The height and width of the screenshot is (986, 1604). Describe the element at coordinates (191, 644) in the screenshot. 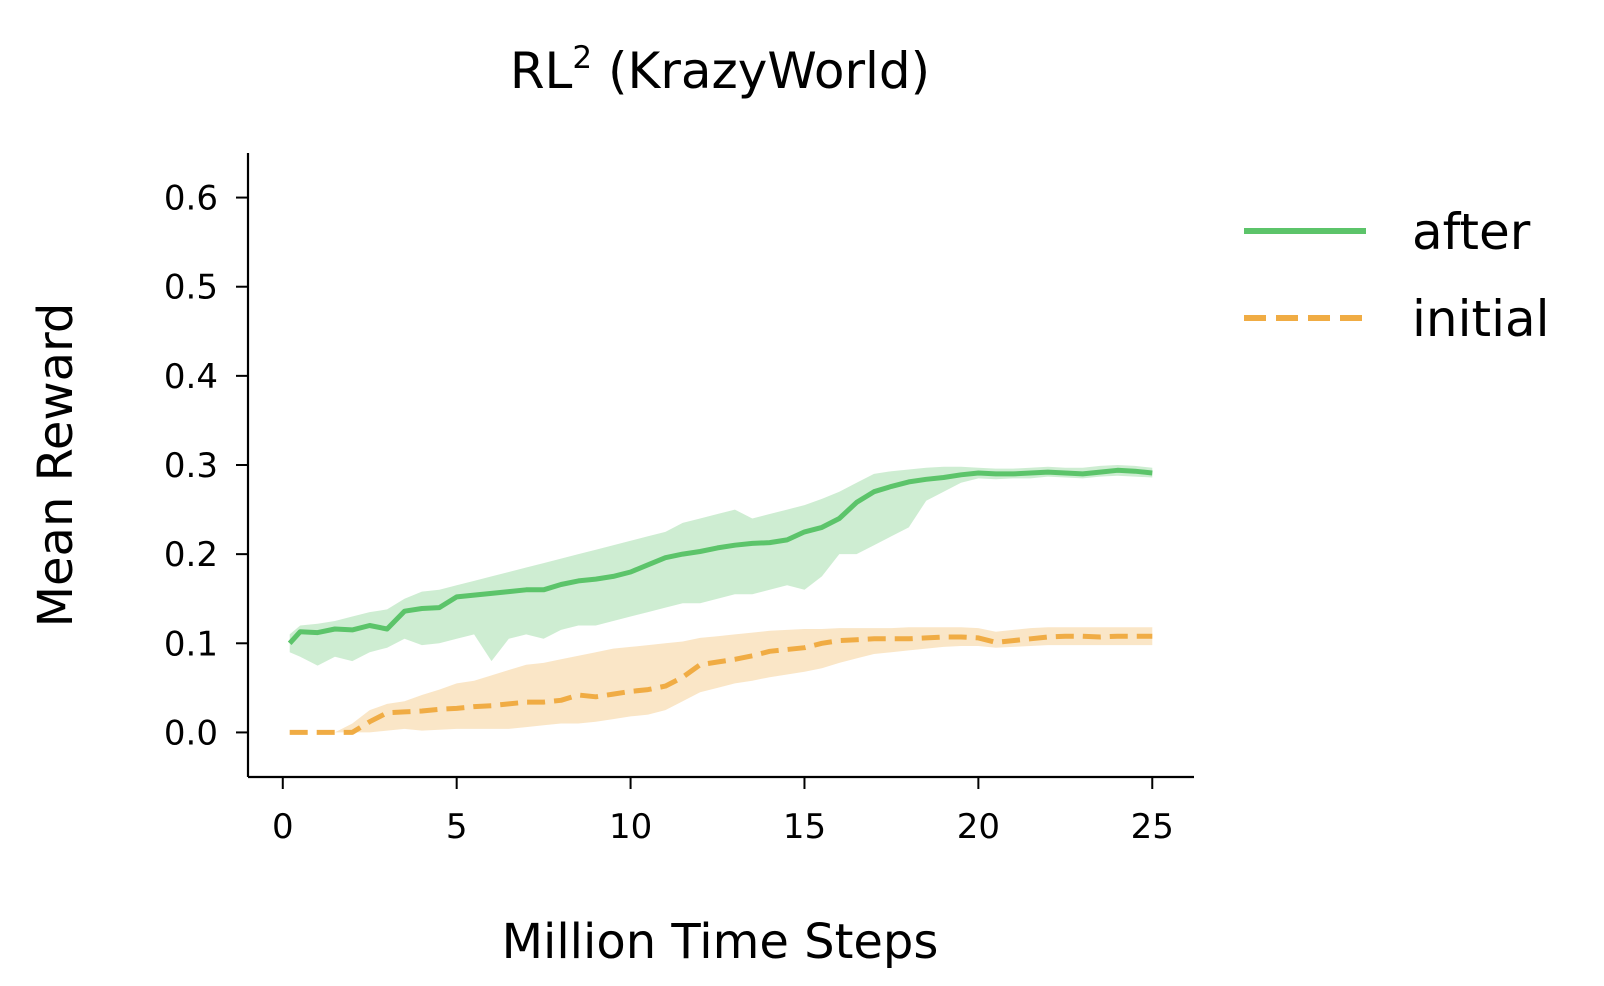

I see `y-tick-label: 0.1` at that location.